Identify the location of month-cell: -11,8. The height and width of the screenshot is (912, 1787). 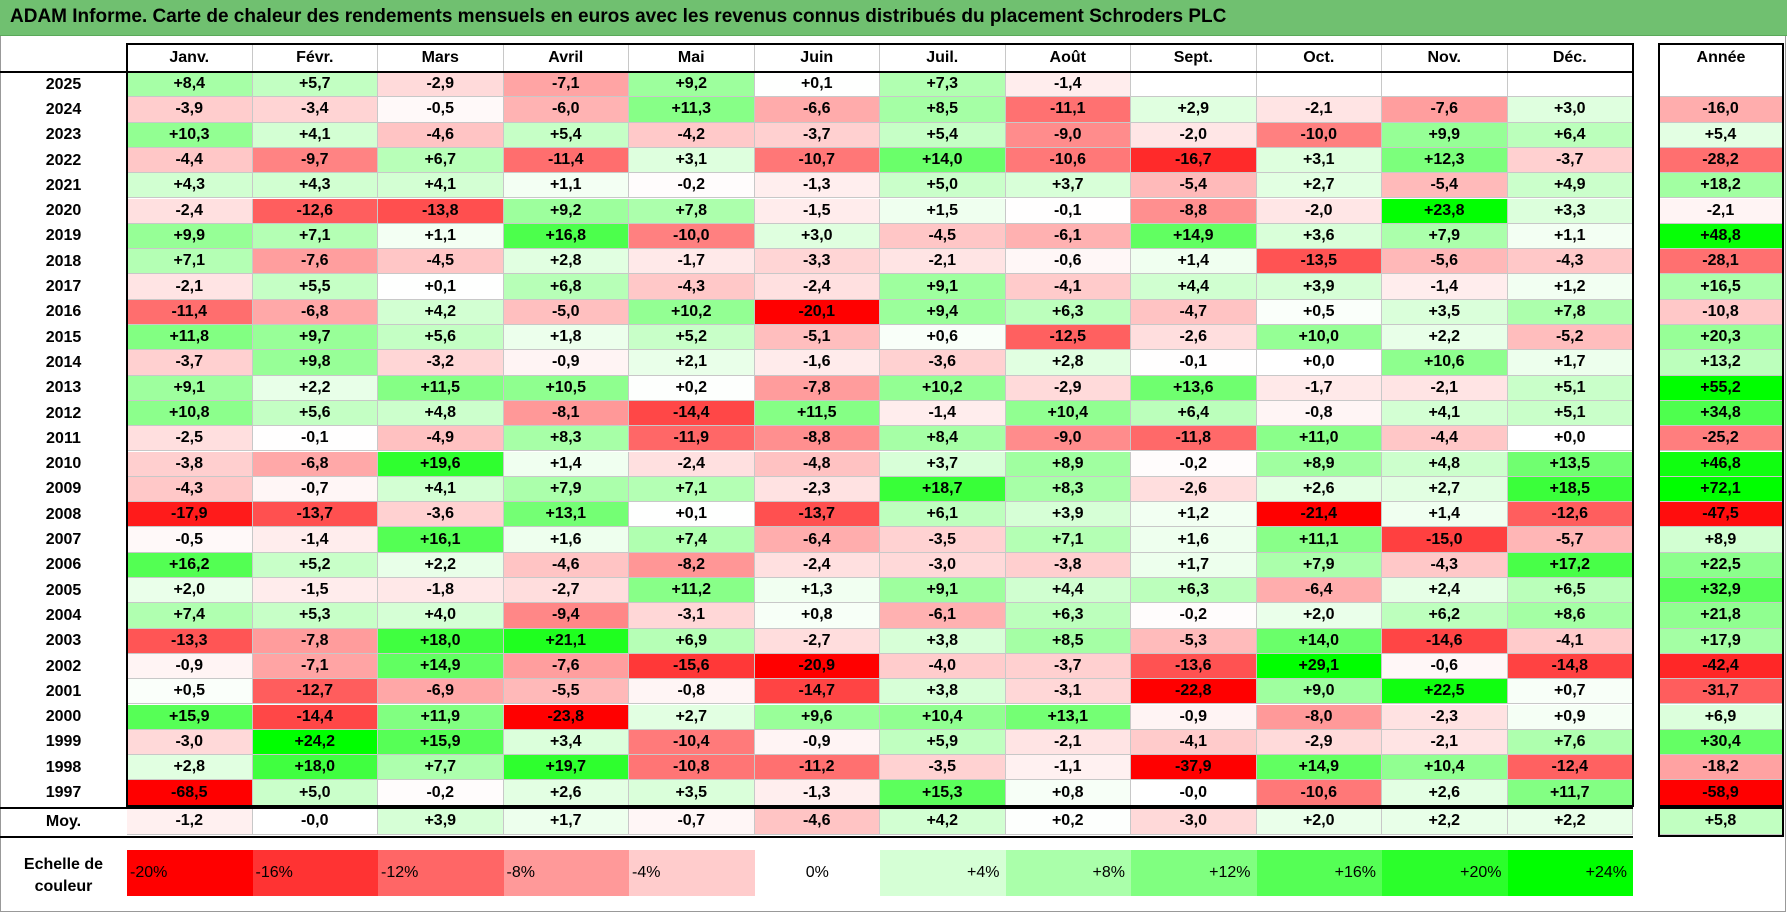
(1194, 439).